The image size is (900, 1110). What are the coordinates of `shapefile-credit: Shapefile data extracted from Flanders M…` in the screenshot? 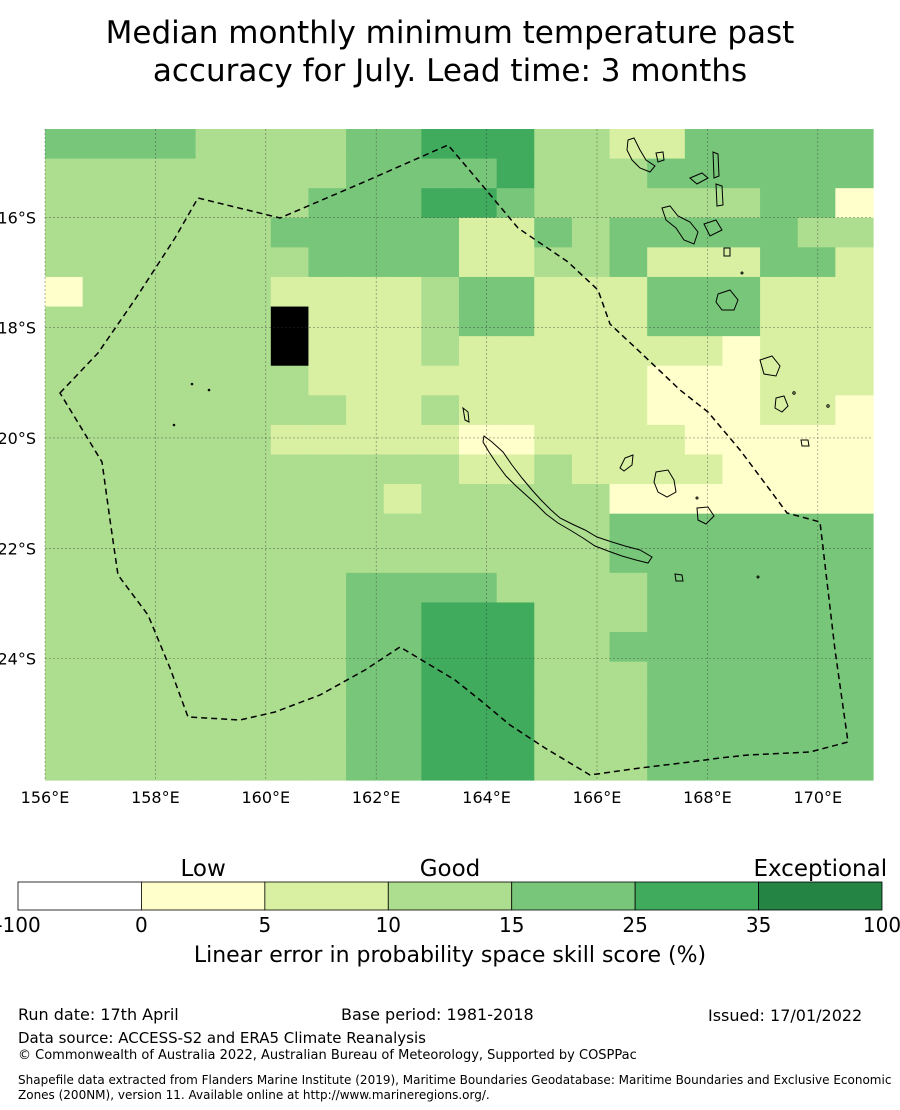 It's located at (455, 1087).